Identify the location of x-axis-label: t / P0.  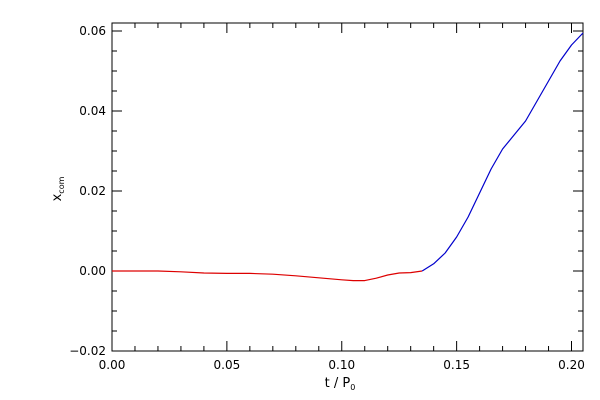
(340, 384).